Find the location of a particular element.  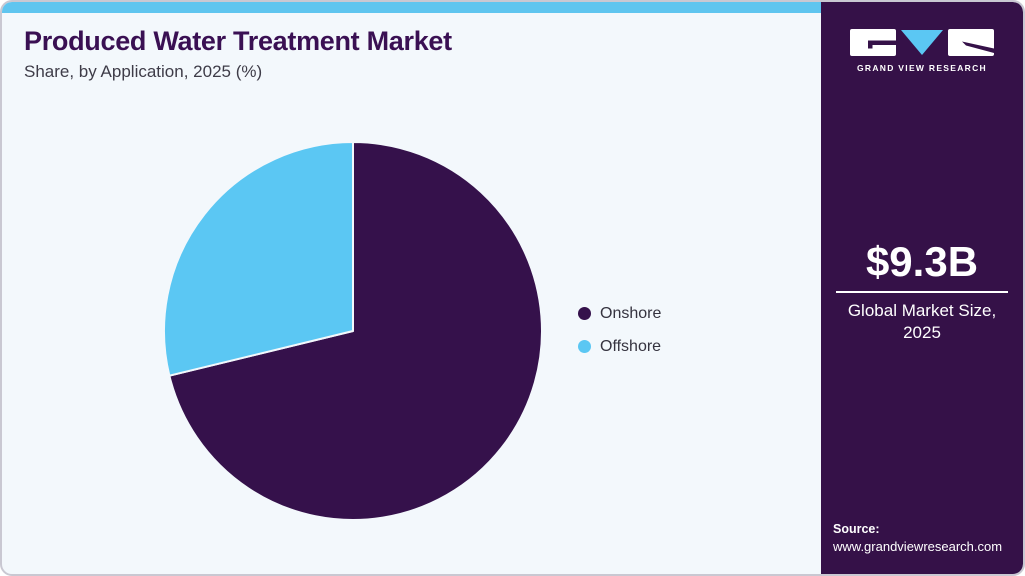

gvr-logo is located at coordinates (922, 42).